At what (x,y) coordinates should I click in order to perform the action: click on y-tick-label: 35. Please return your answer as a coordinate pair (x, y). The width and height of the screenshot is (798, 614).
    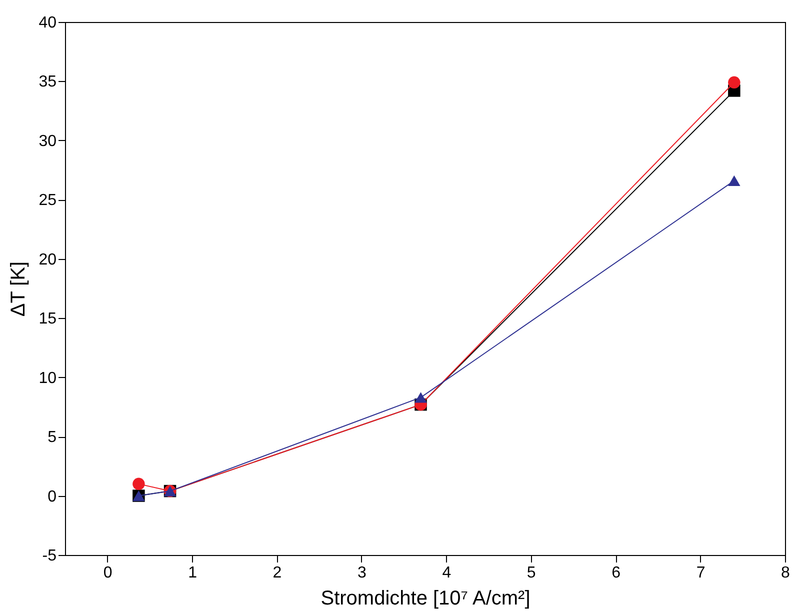
    Looking at the image, I should click on (47, 82).